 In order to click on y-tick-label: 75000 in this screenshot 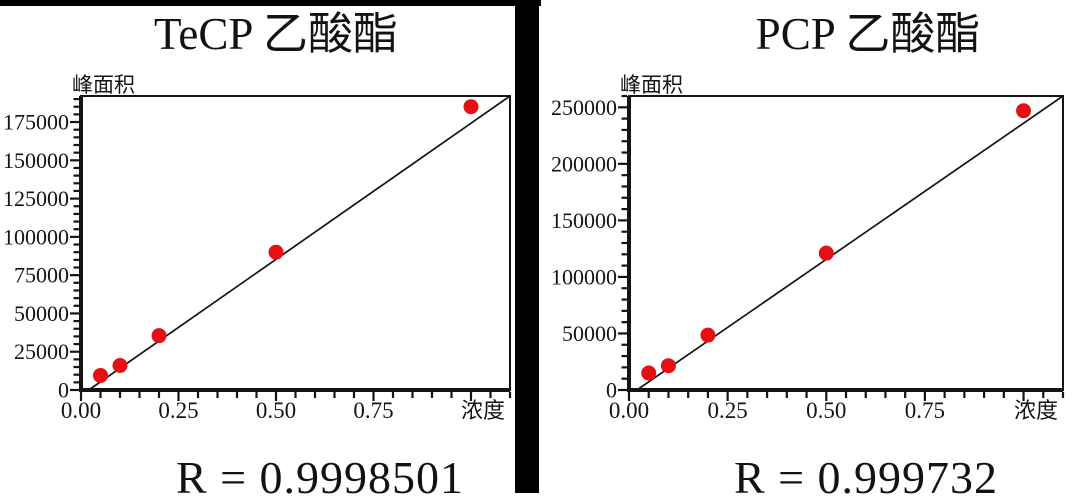, I will do `click(41, 275)`.